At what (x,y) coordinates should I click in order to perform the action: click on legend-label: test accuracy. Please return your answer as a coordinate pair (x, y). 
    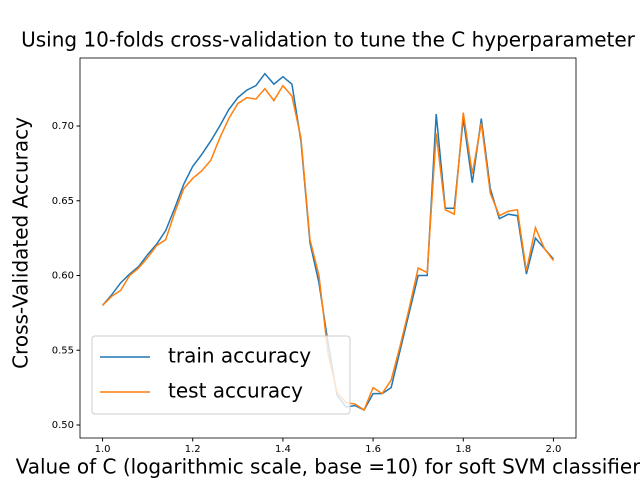
    Looking at the image, I should click on (235, 391).